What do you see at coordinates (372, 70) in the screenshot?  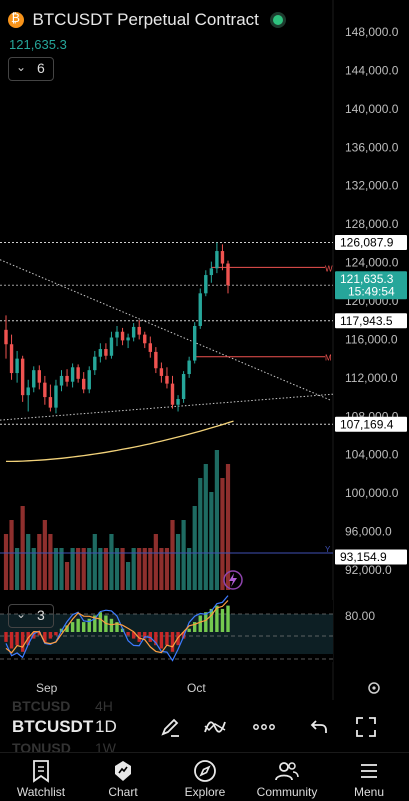 I see `y-tick-label: 144,000.0` at bounding box center [372, 70].